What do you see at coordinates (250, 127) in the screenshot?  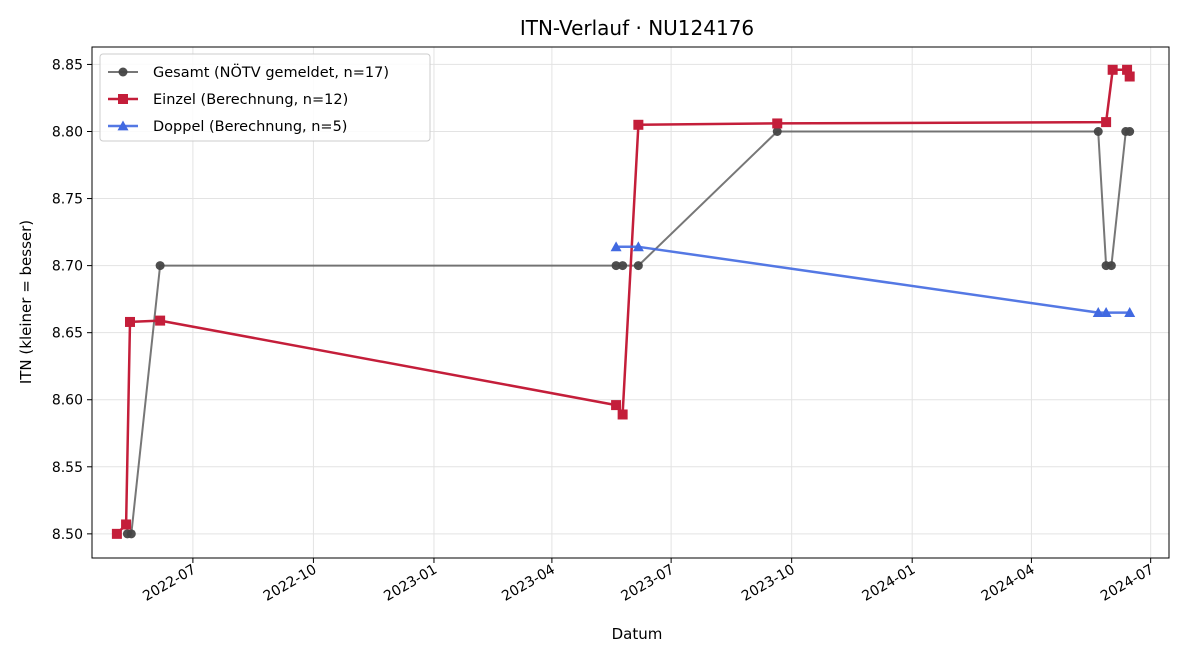 I see `legend-label: Doppel (Berechnung, n=5)` at bounding box center [250, 127].